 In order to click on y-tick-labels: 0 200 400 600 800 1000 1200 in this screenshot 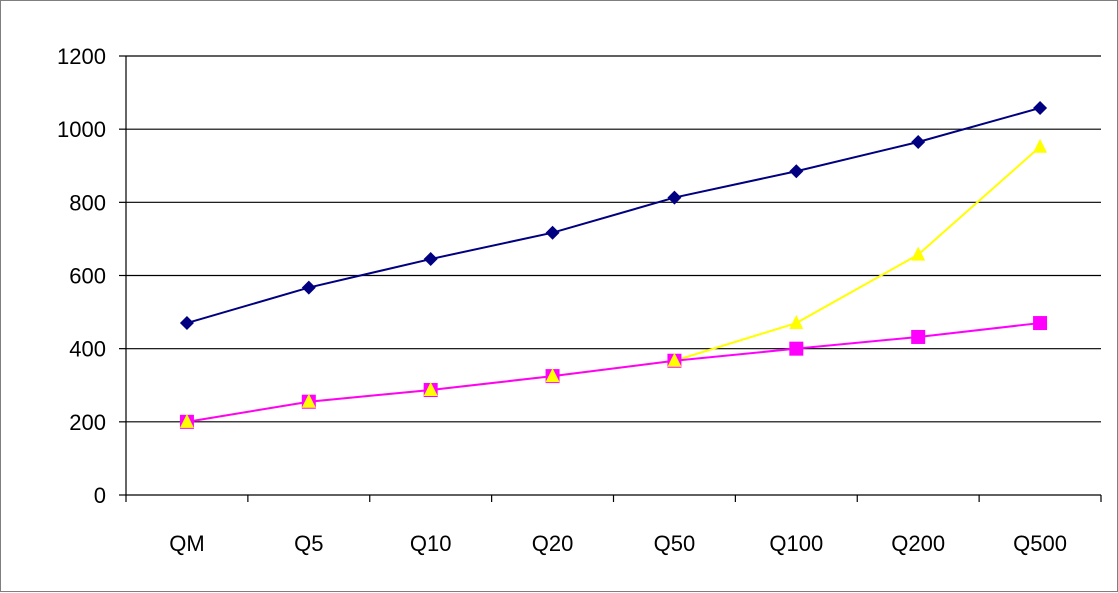, I will do `click(81, 276)`.